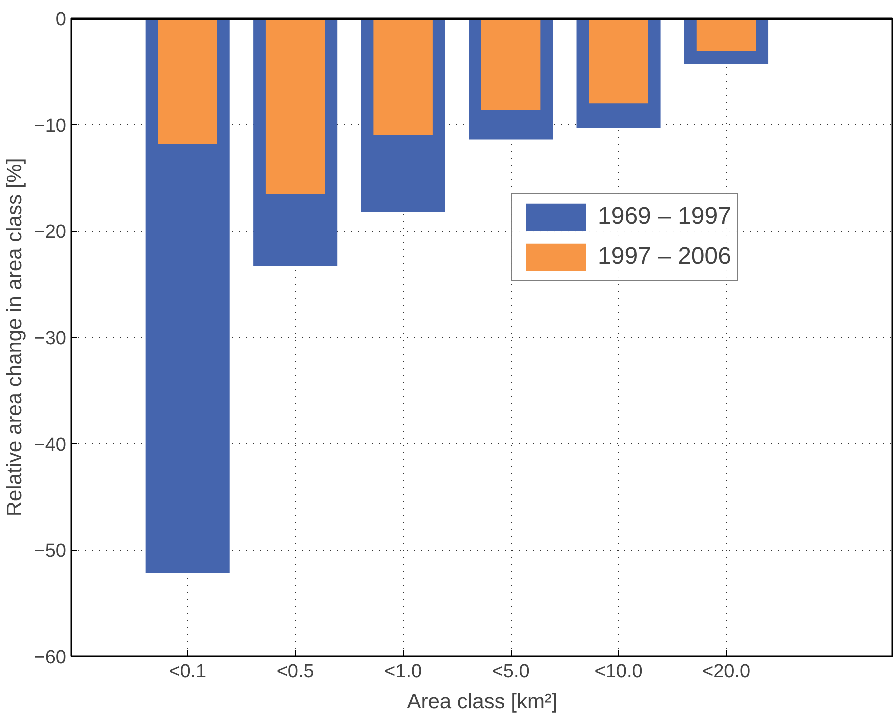  Describe the element at coordinates (403, 672) in the screenshot. I see `x-tick-label: <1.0` at that location.